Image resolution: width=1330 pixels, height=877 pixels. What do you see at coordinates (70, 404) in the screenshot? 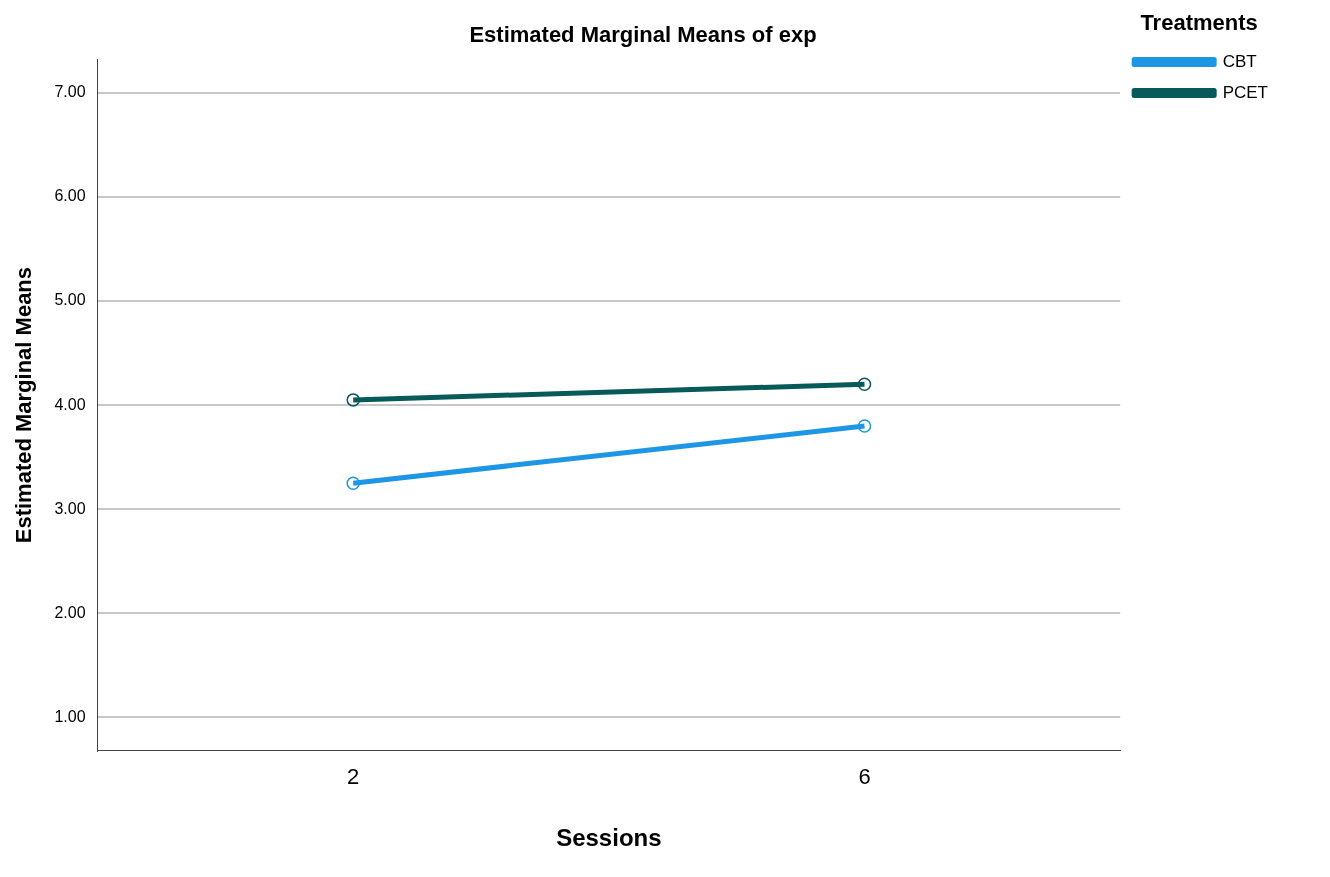
I see `y-tick-label: 4.00` at bounding box center [70, 404].